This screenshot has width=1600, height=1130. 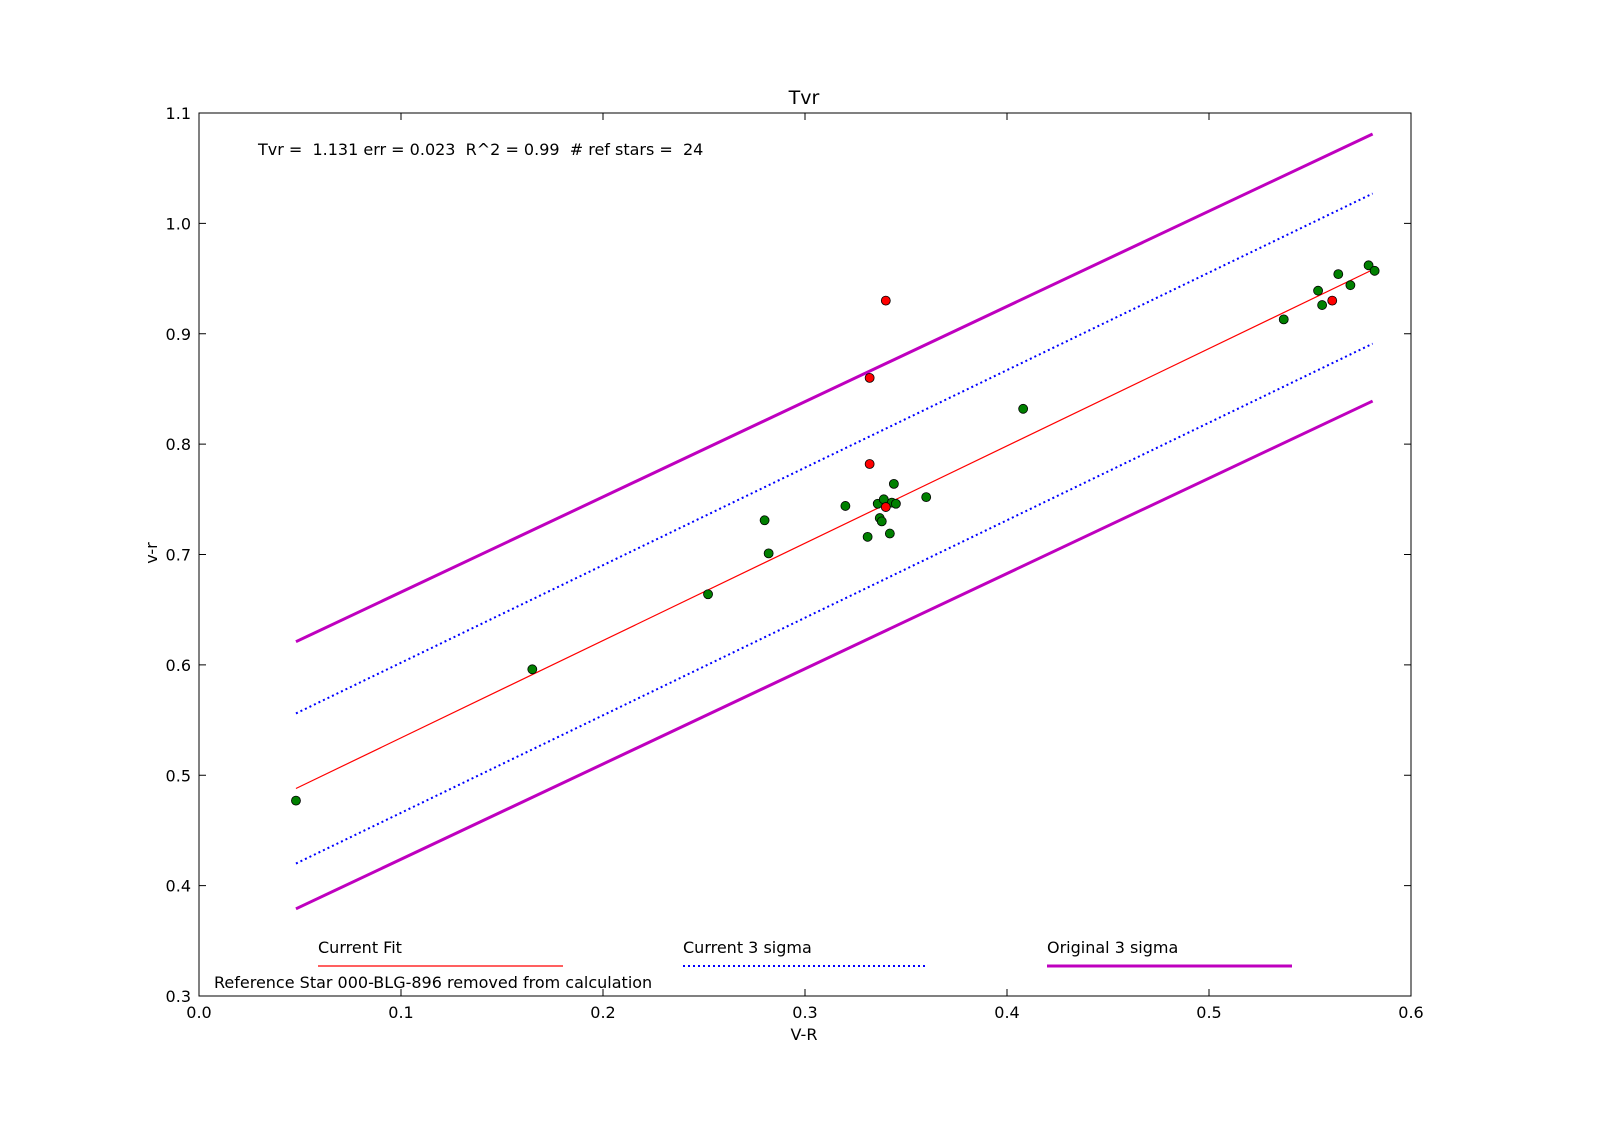 What do you see at coordinates (178, 886) in the screenshot?
I see `y-tick-label: 0.4` at bounding box center [178, 886].